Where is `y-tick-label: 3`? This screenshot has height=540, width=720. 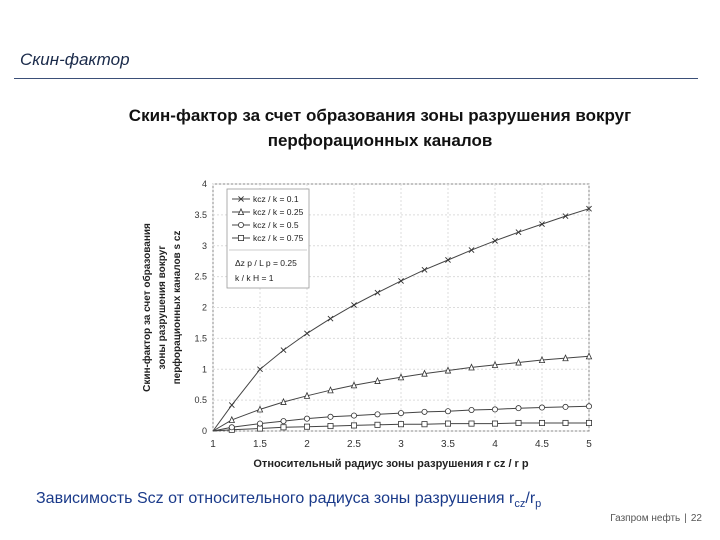
y-tick-label: 3 is located at coordinates (204, 246).